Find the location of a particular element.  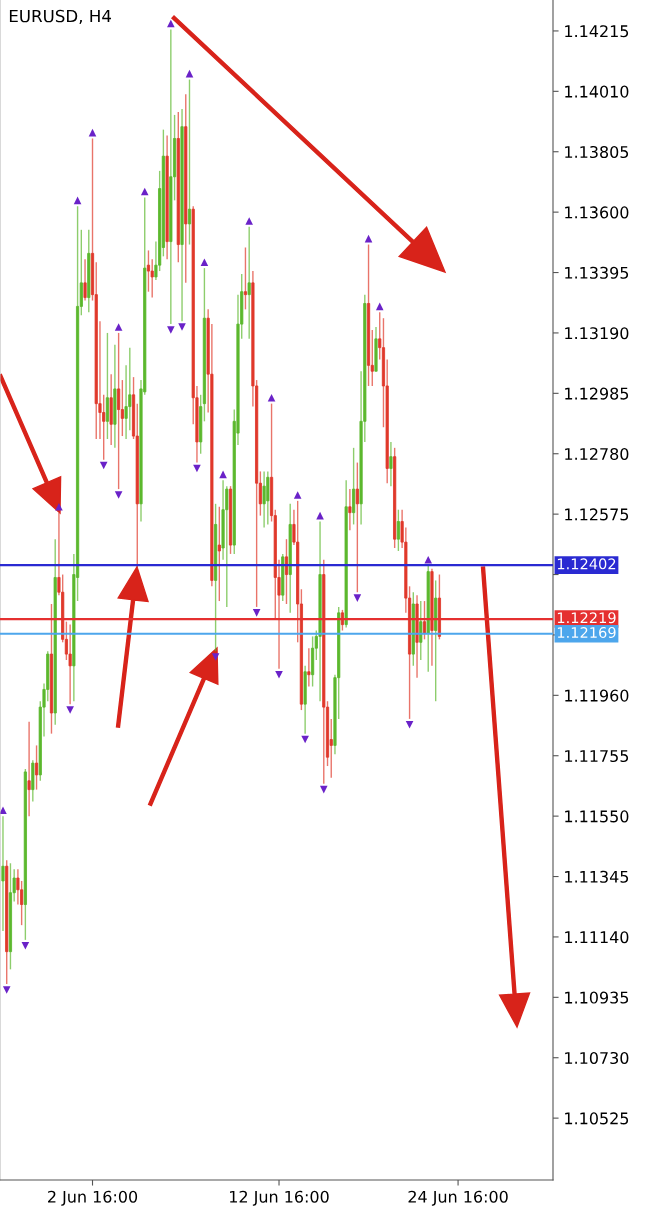

y-tick-label: 1.10935 is located at coordinates (597, 997).